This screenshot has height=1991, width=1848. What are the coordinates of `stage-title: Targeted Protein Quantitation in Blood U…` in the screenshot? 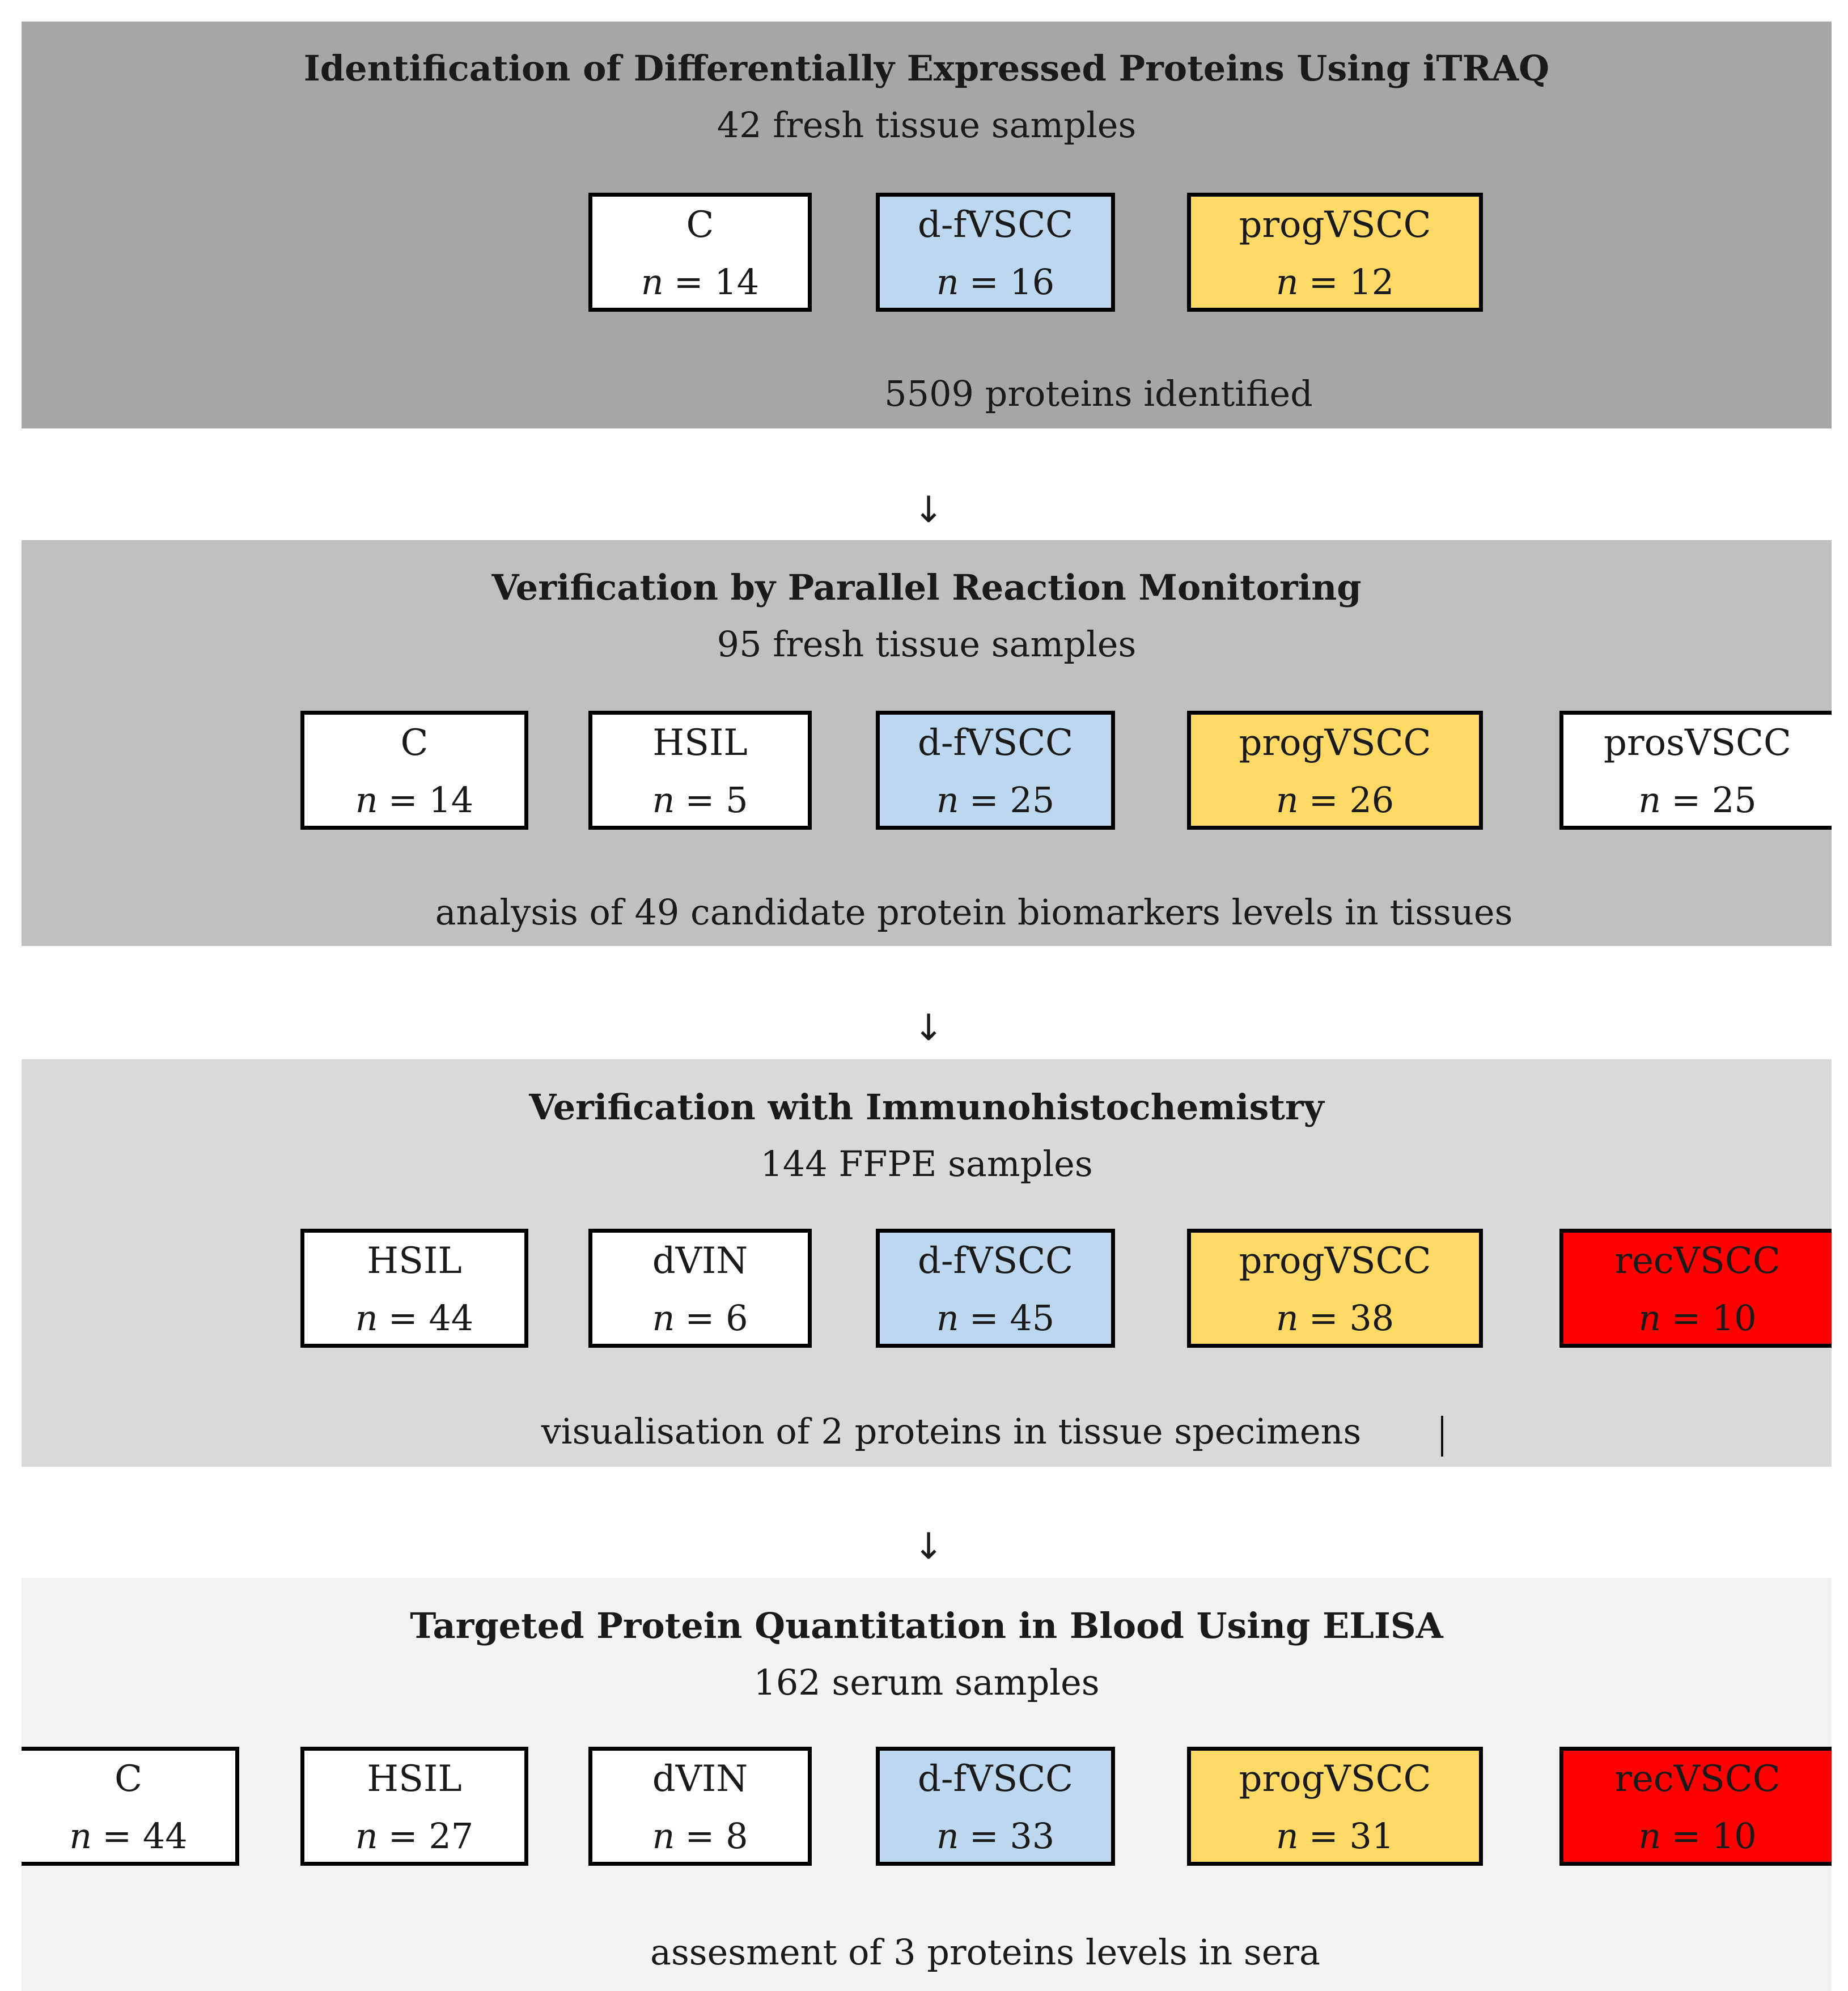 It's located at (926, 1625).